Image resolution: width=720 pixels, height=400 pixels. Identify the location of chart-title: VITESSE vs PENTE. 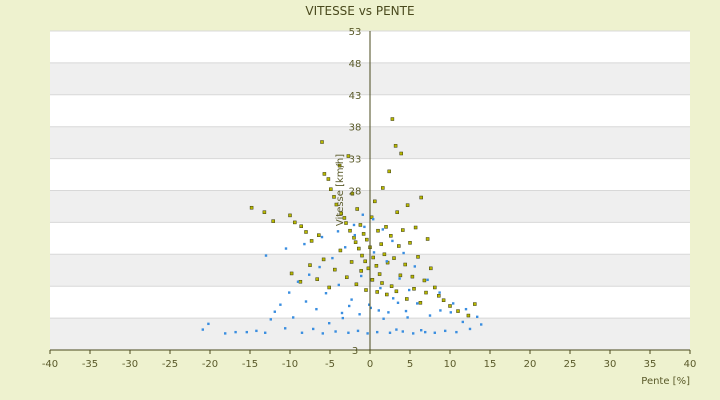
(359, 11).